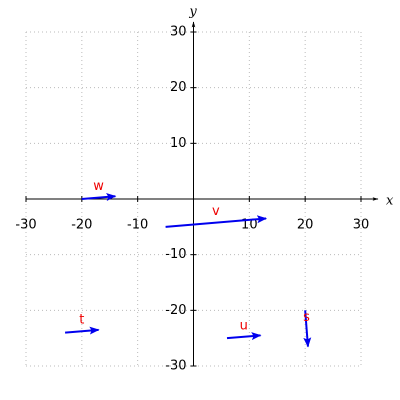  What do you see at coordinates (98, 186) in the screenshot?
I see `vector-label: w` at bounding box center [98, 186].